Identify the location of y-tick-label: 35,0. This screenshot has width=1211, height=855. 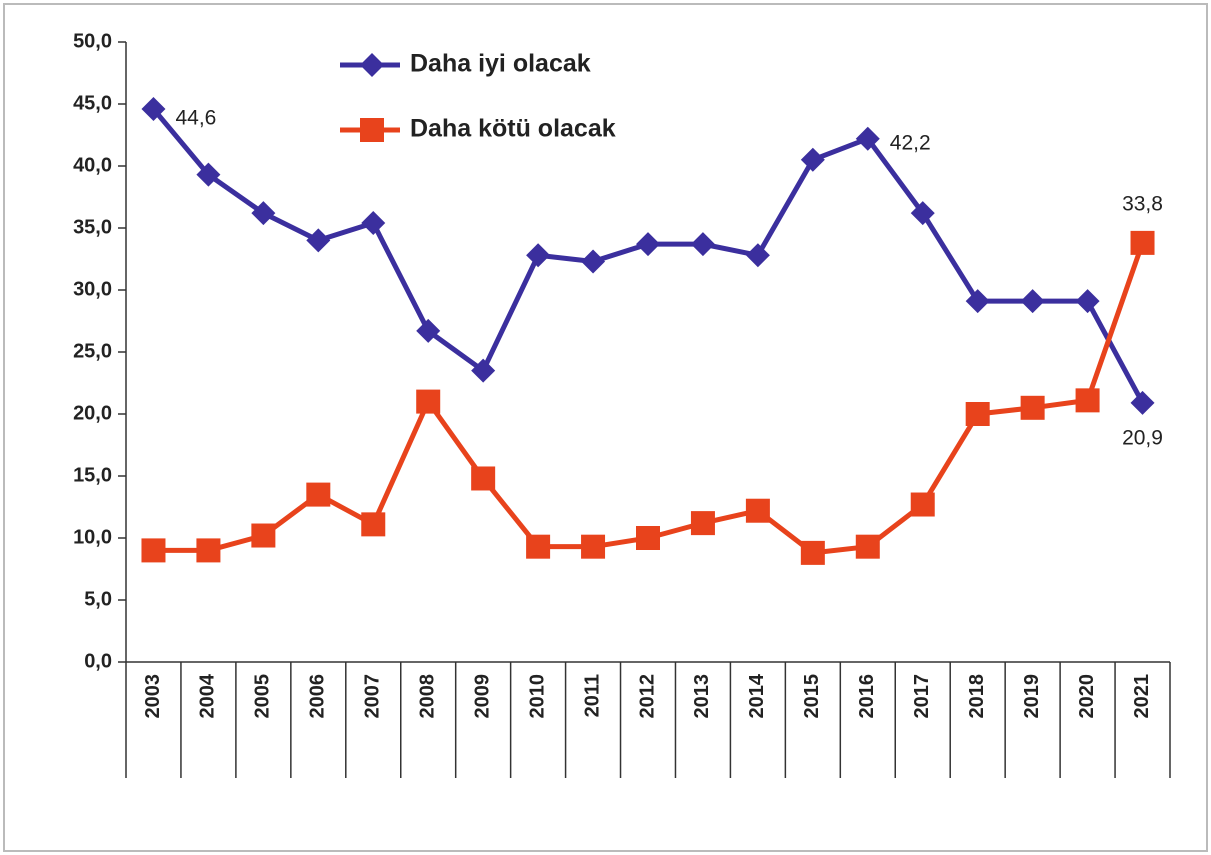
(92, 227).